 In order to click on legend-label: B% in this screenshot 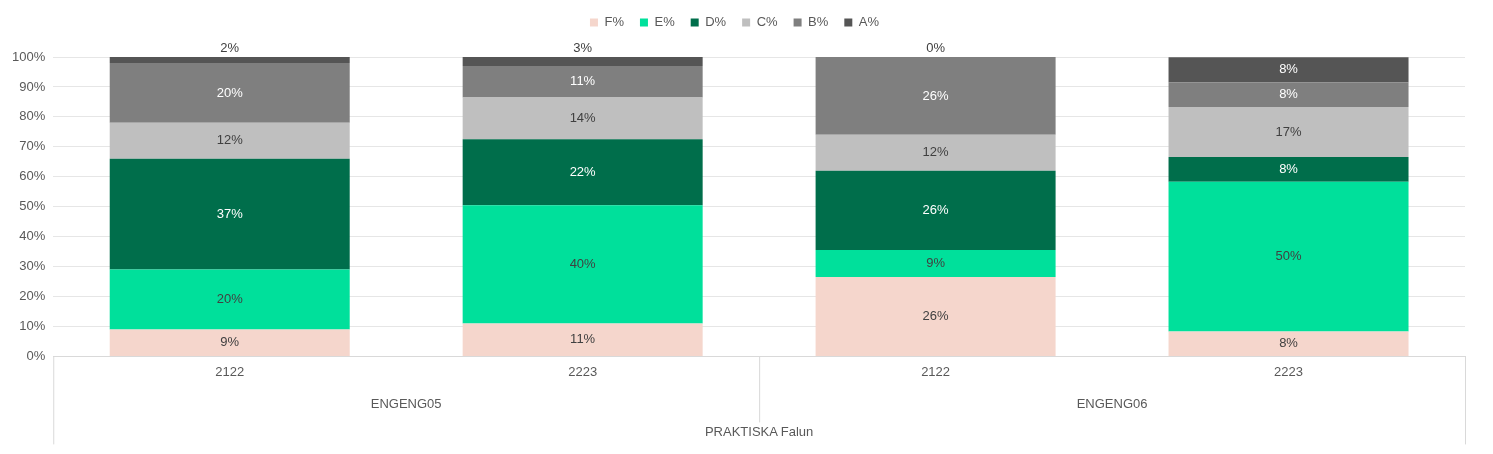, I will do `click(818, 22)`.